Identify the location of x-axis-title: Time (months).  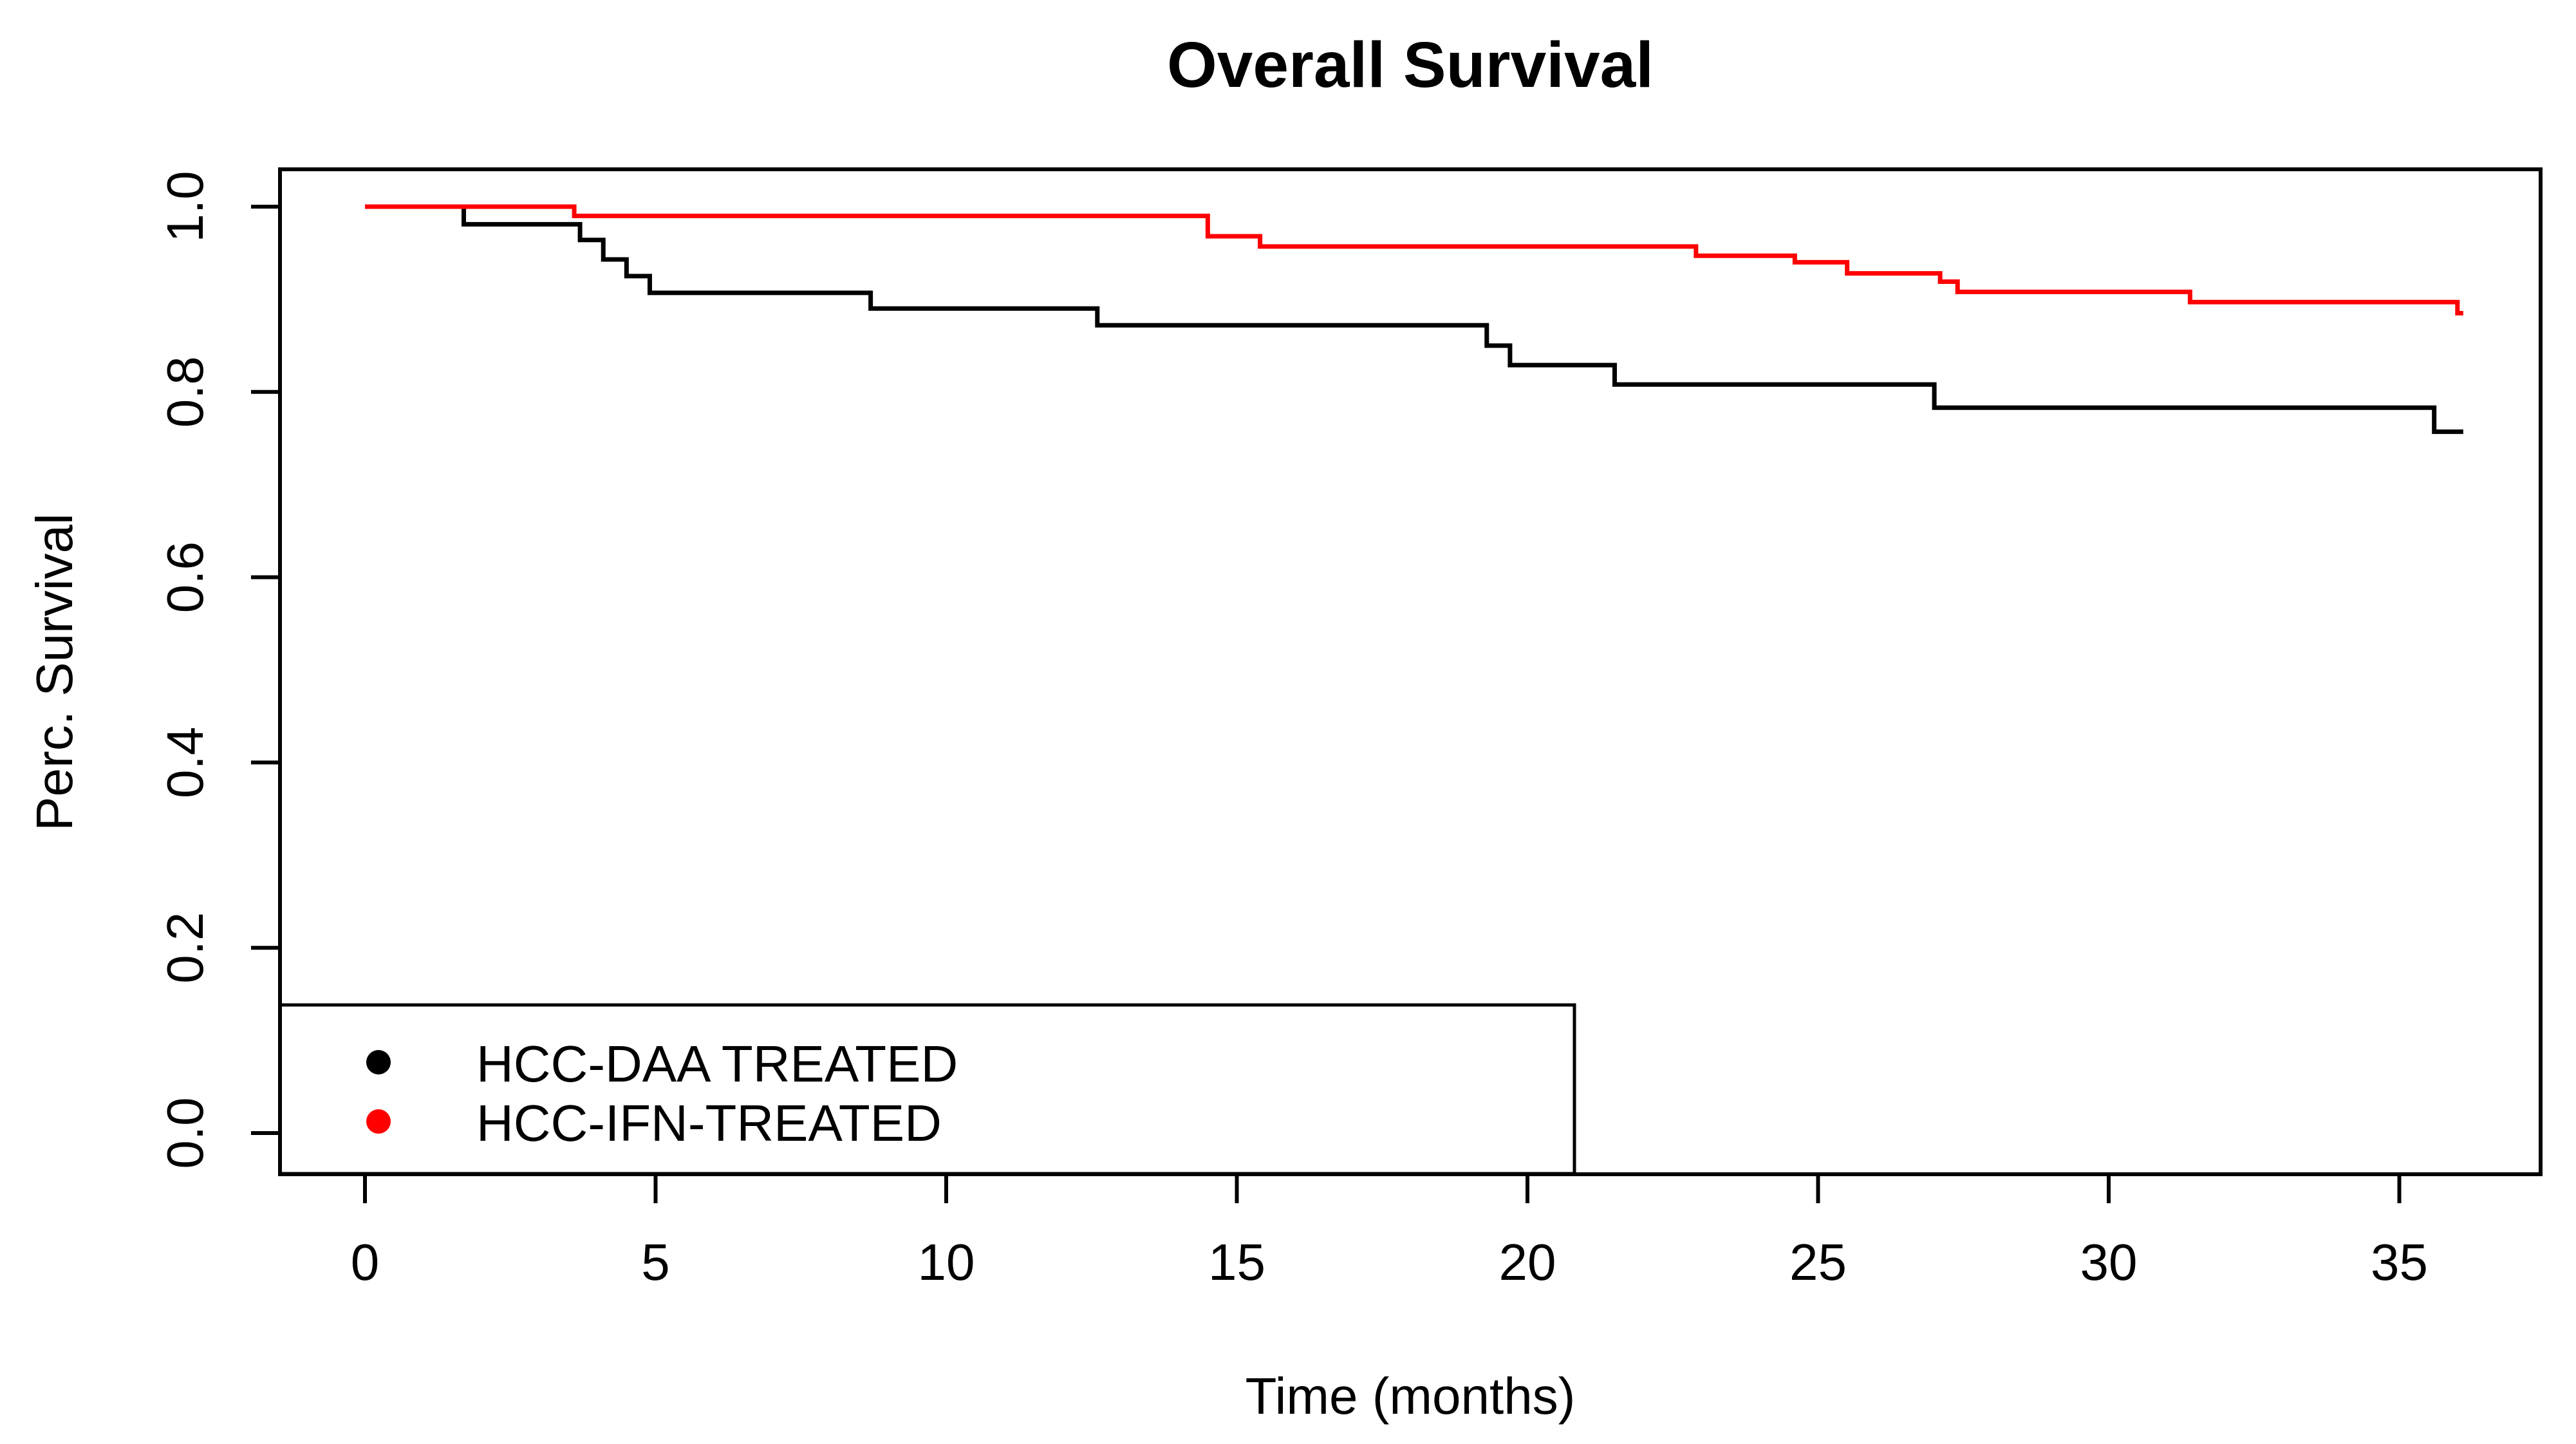
(1411, 1396).